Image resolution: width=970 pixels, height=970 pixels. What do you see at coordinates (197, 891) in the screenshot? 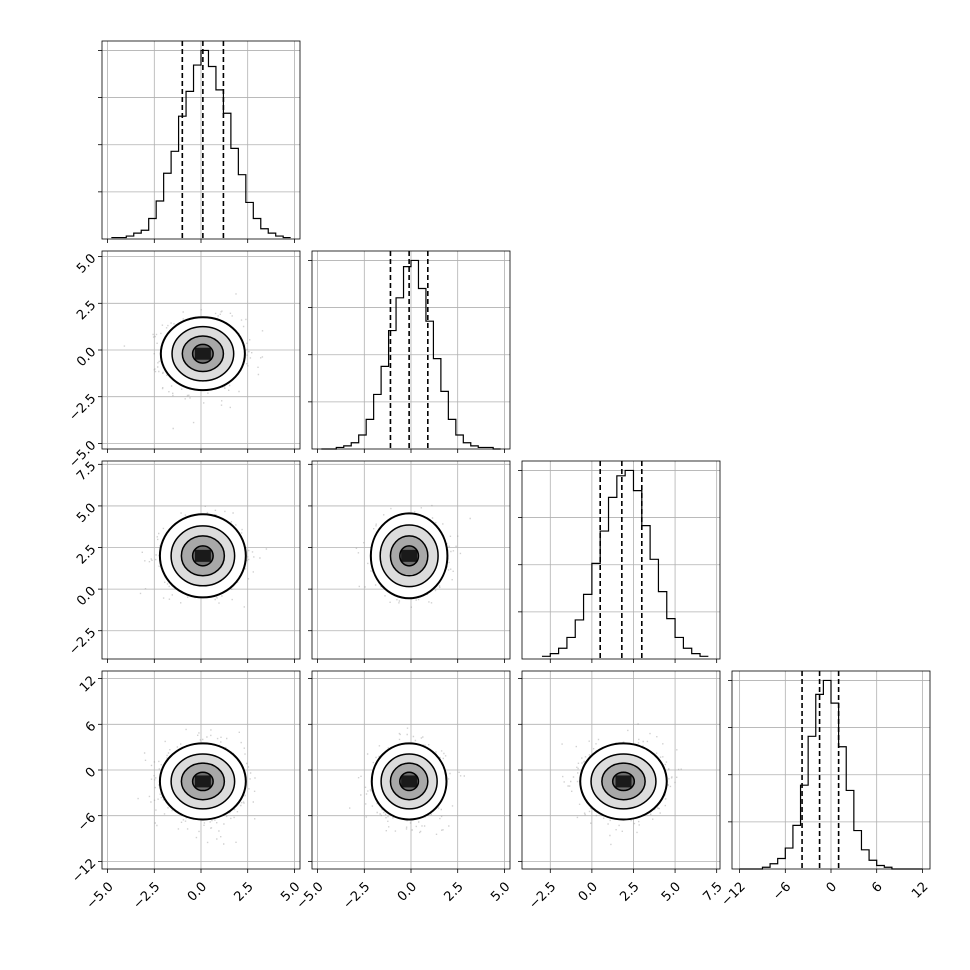
I see `xtick-label-0-2: 0.0` at bounding box center [197, 891].